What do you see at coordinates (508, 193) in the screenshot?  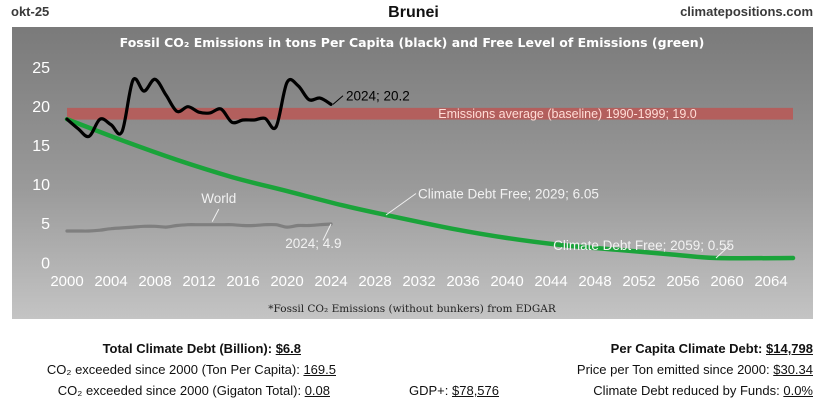 I see `annotation-debt-free-2029: Climate Debt Free; 2029; 6.05` at bounding box center [508, 193].